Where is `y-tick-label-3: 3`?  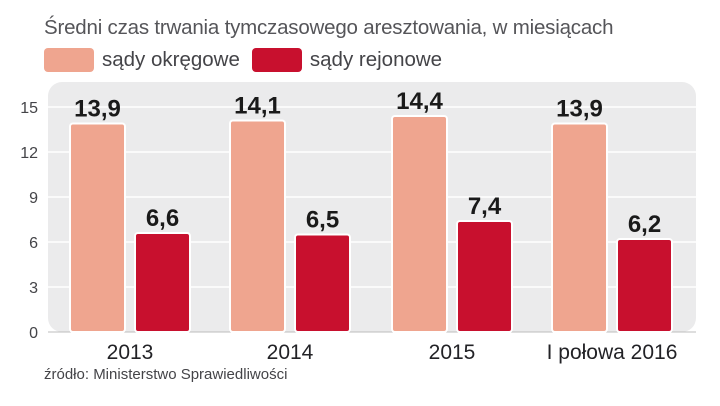 y-tick-label-3: 3 is located at coordinates (33, 288).